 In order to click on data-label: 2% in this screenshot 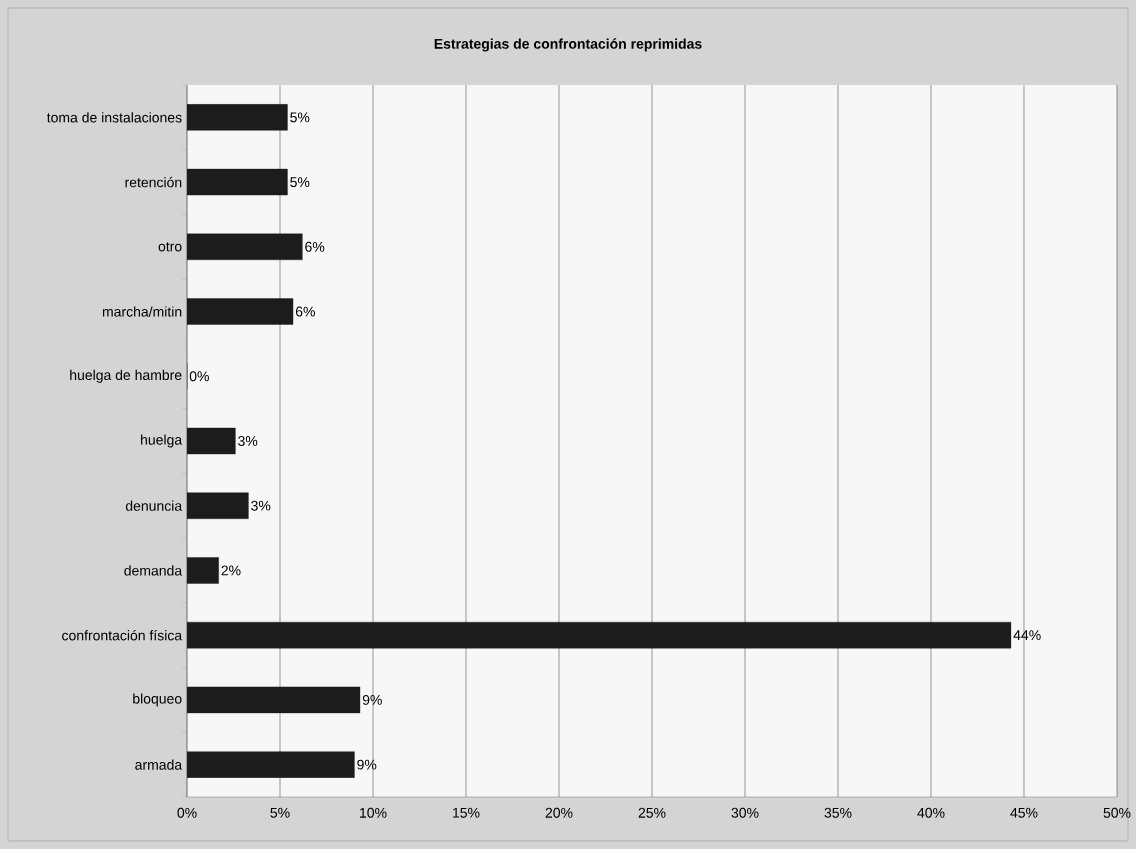, I will do `click(231, 570)`.